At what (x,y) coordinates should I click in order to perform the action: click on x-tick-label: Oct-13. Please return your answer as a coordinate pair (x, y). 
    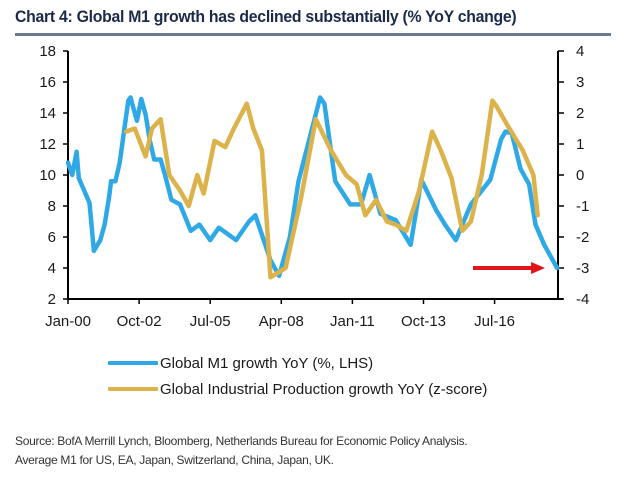
    Looking at the image, I should click on (423, 321).